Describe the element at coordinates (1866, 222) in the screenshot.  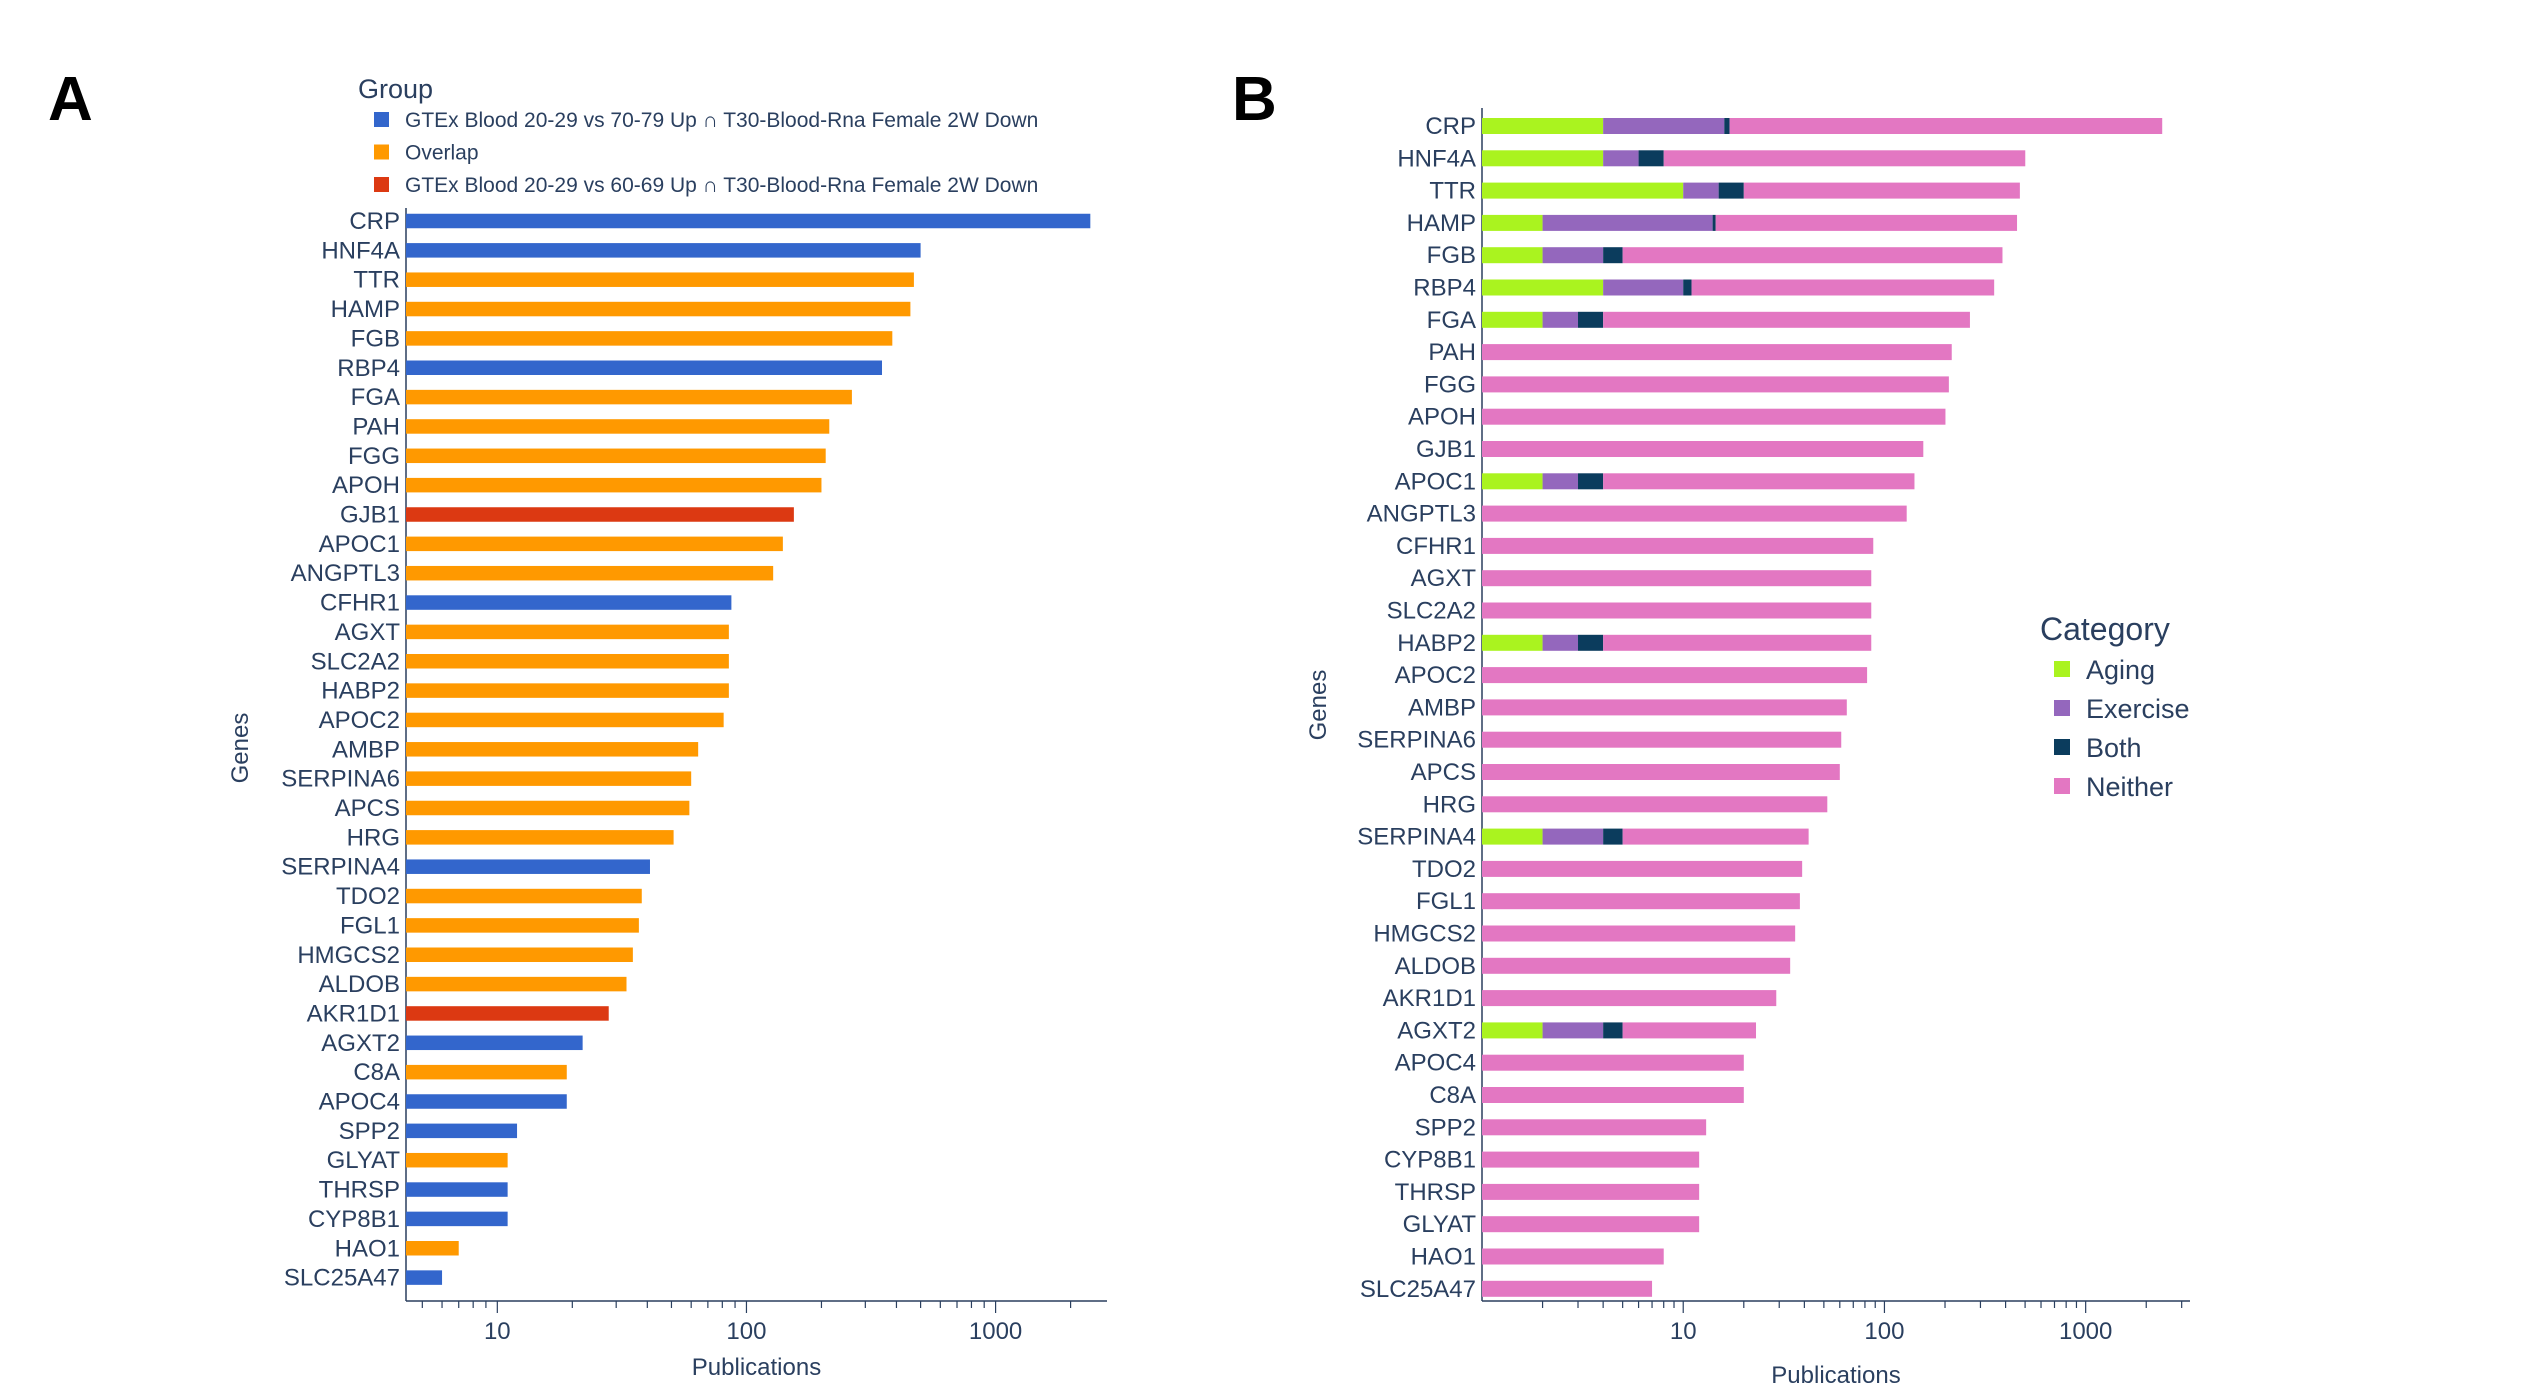
I see `bar-hamp-neither` at that location.